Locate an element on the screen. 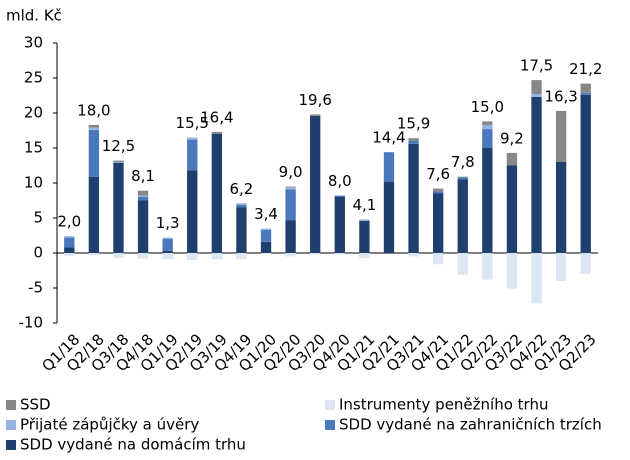 The width and height of the screenshot is (630, 460). y-tick-label: 20 is located at coordinates (33, 113).